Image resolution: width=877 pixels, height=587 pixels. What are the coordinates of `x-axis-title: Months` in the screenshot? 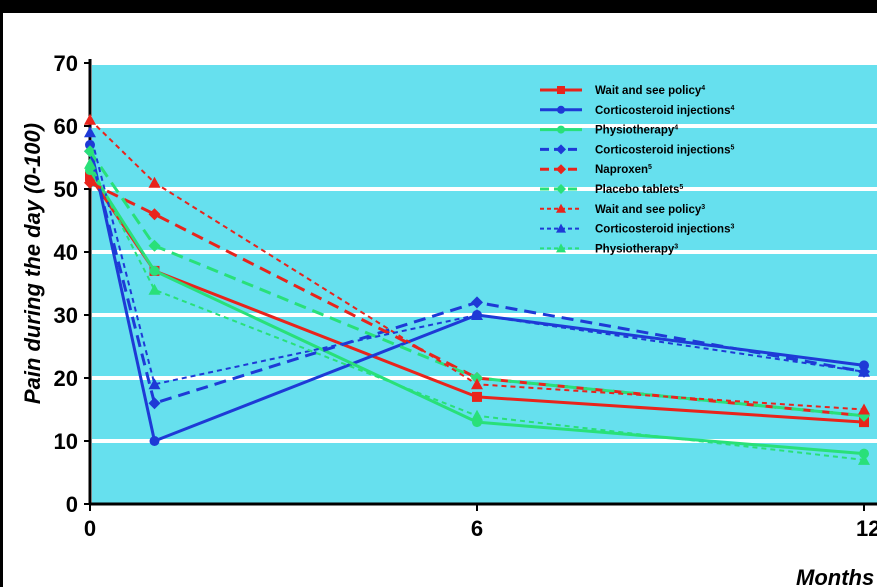 It's located at (835, 576).